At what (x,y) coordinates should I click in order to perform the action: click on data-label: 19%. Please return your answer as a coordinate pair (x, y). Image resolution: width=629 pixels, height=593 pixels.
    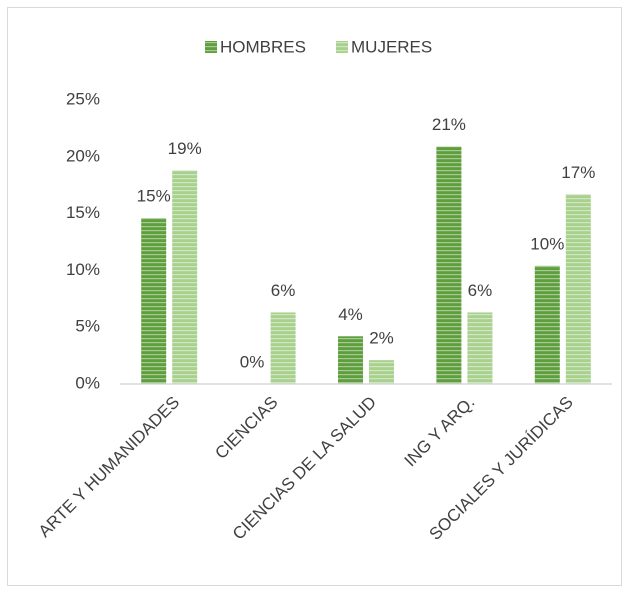
    Looking at the image, I should click on (185, 148).